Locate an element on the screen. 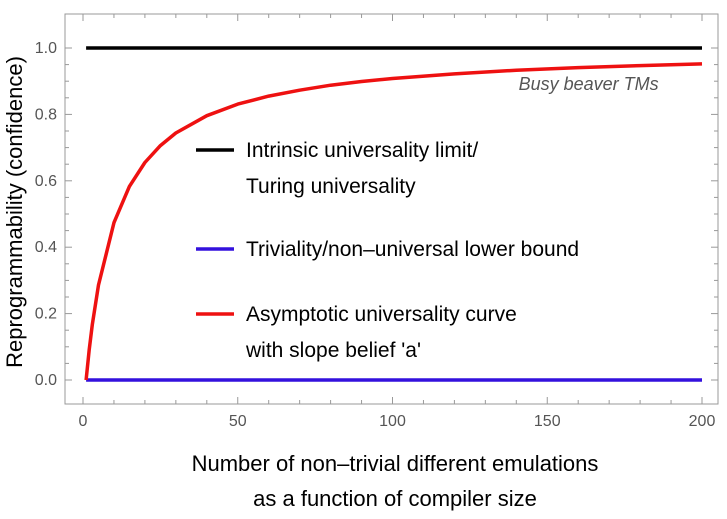 The image size is (727, 519). x-tick-label: 200 is located at coordinates (702, 421).